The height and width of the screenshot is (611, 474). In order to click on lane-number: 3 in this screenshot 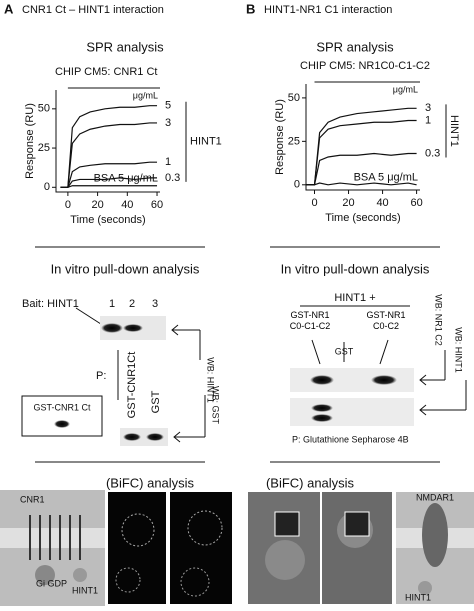, I will do `click(155, 304)`.